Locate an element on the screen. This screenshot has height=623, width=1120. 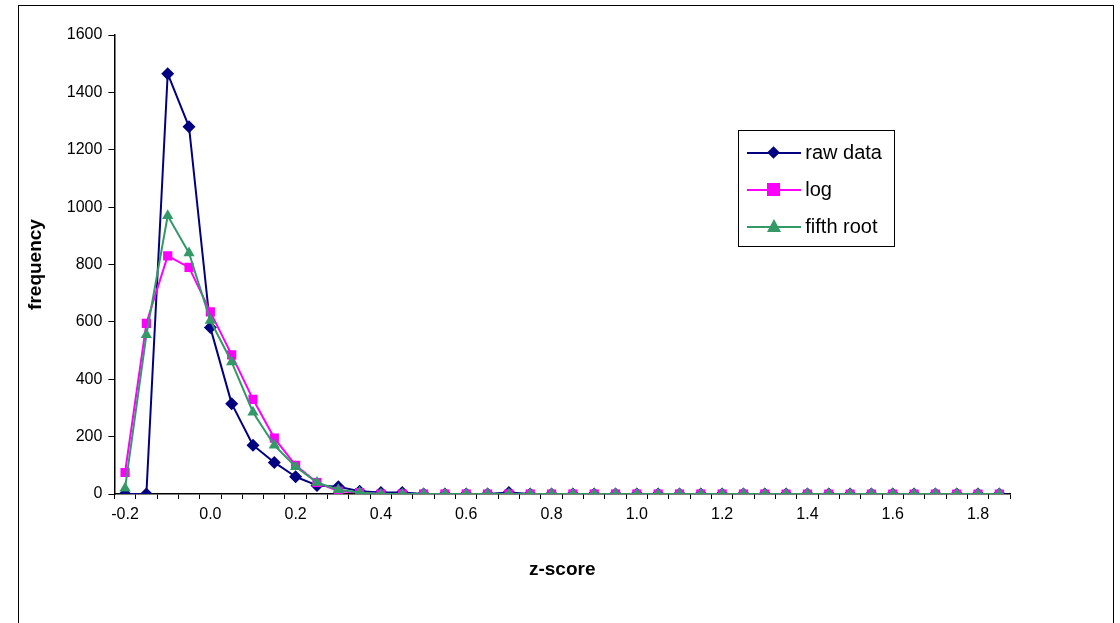
y-axis-title: frequency is located at coordinates (34, 264).